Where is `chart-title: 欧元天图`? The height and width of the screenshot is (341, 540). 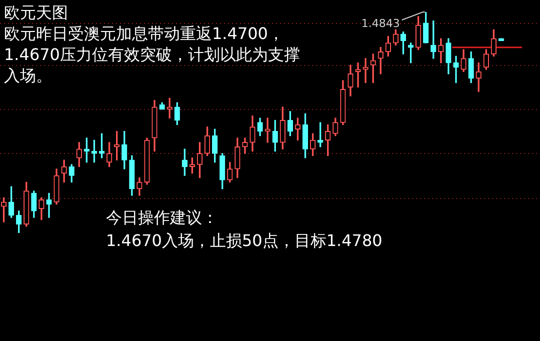
chart-title: 欧元天图 is located at coordinates (36, 12).